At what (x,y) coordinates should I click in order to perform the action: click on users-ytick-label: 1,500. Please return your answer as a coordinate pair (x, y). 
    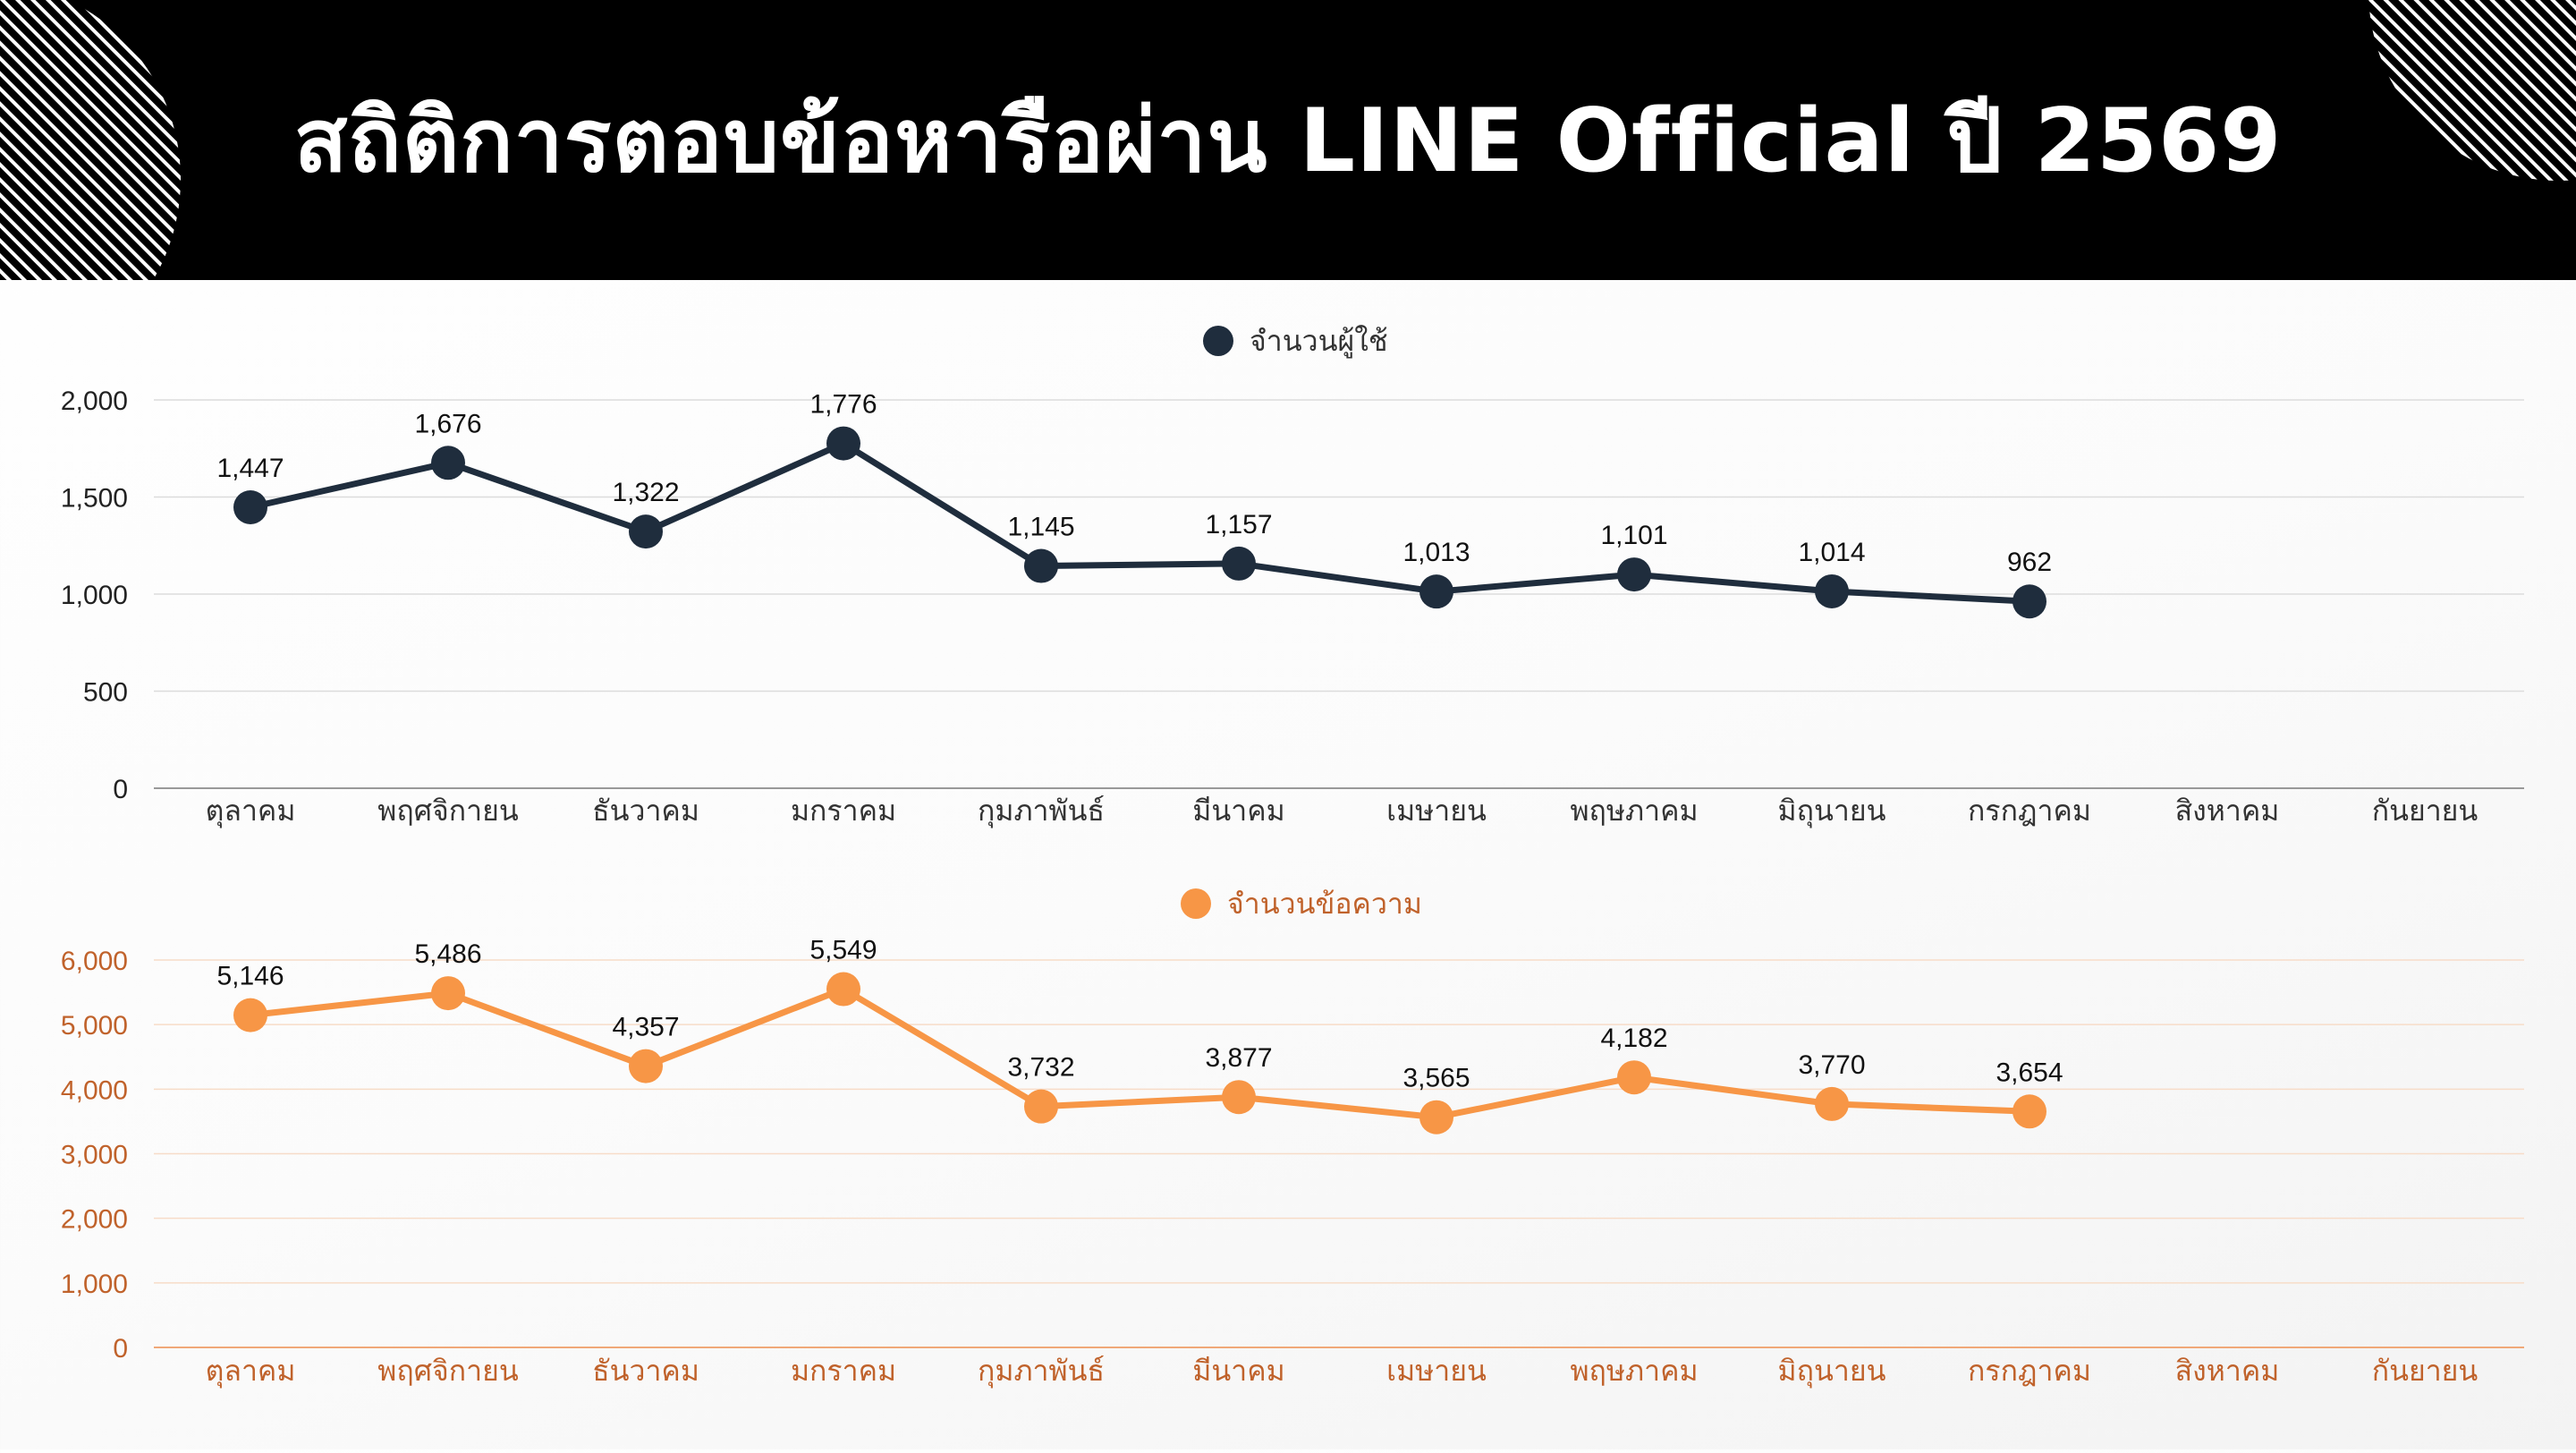
    Looking at the image, I should click on (94, 499).